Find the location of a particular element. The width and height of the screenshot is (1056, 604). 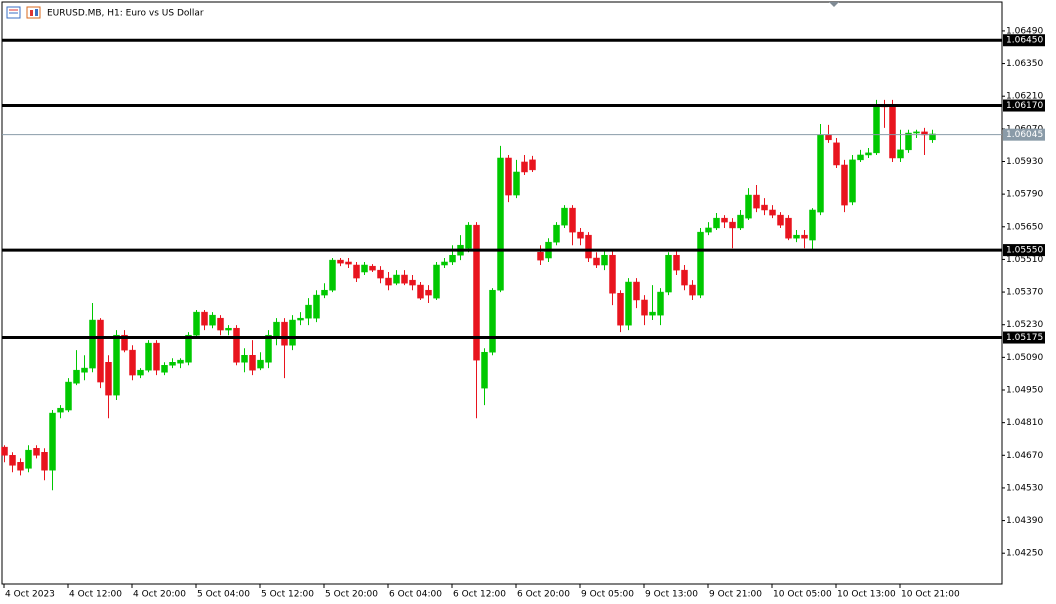

y-tick-label: 1.04390 is located at coordinates (1024, 521).